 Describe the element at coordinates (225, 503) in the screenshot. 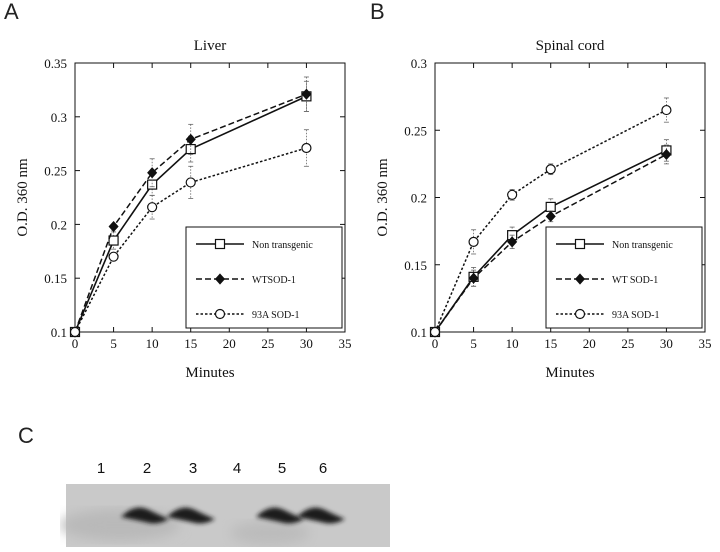

I see `western-blot: 1 2 3 4 5 6` at that location.